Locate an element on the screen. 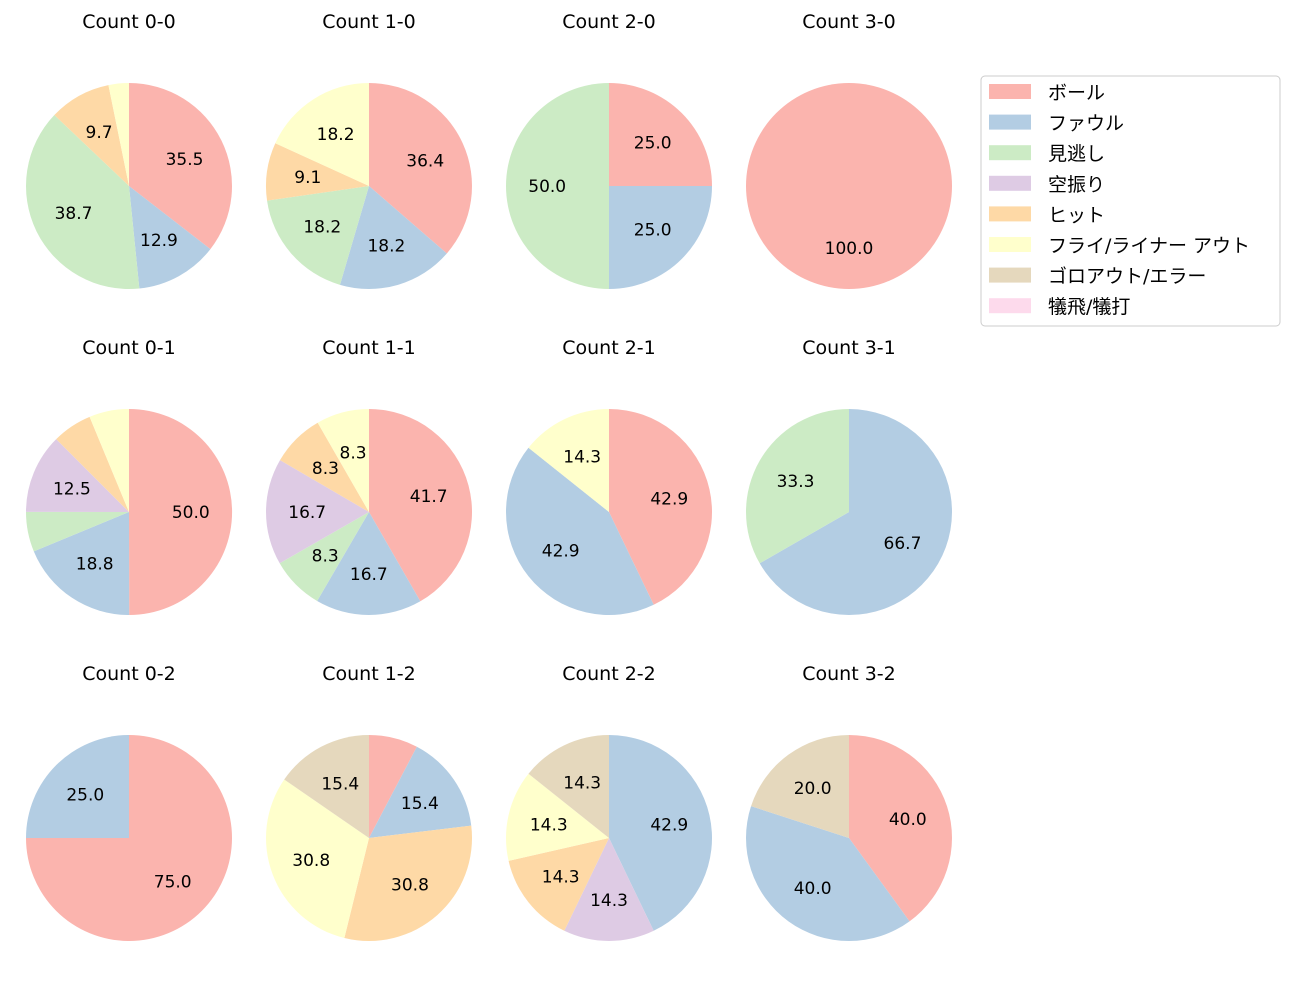 The image size is (1300, 1000). pie-title: Count 2-2 is located at coordinates (609, 674).